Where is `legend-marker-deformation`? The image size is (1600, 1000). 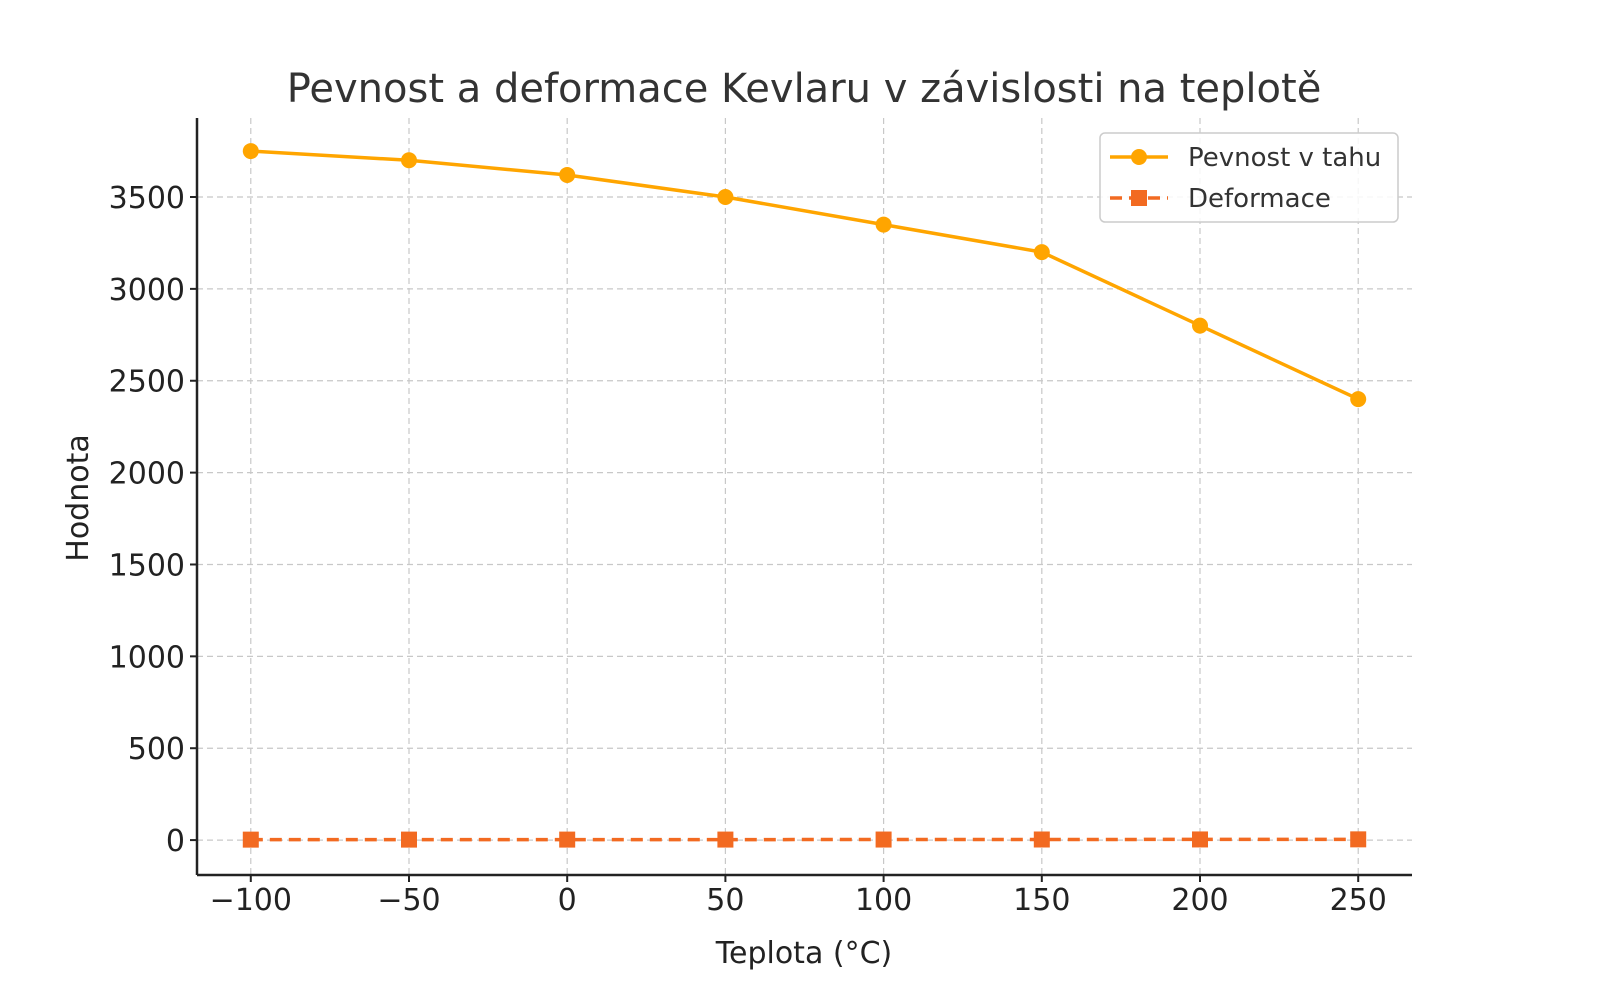 legend-marker-deformation is located at coordinates (1139, 198).